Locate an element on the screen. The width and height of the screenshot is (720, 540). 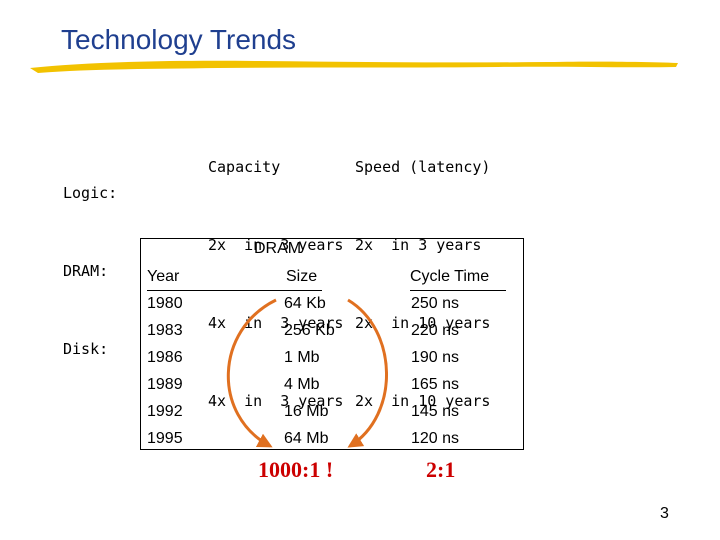
capacity-logic: 2x in 3 years is located at coordinates (276, 245).